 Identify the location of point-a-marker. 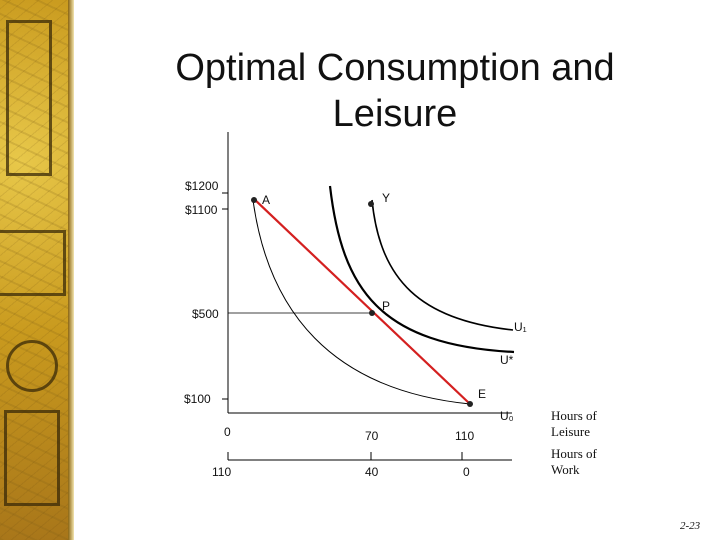
(254, 200).